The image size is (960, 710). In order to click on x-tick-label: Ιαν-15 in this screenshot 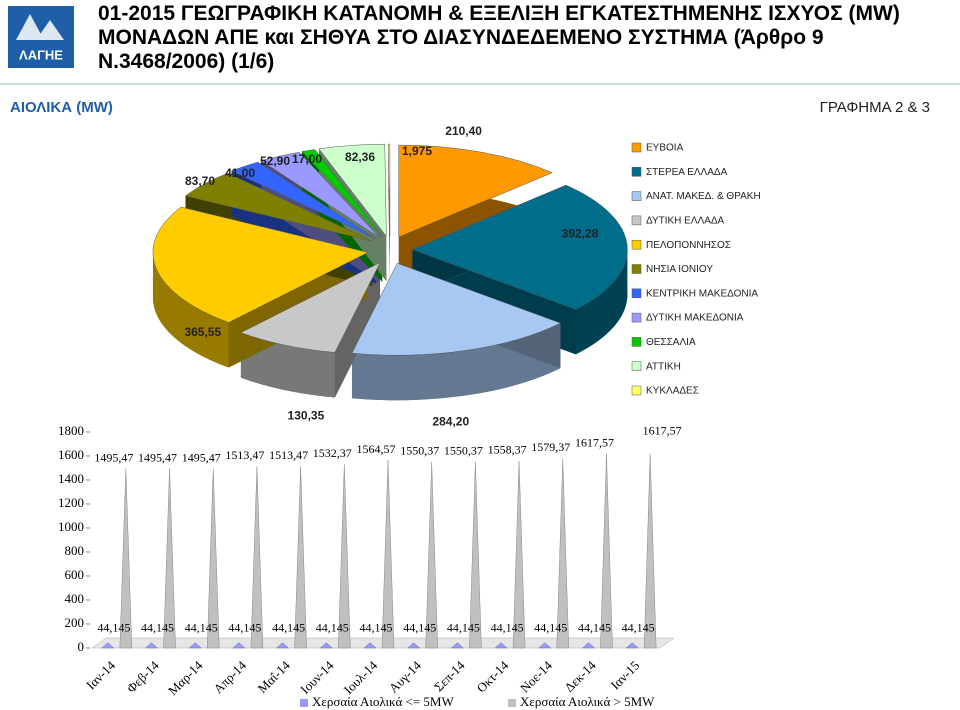, I will do `click(624, 675)`.